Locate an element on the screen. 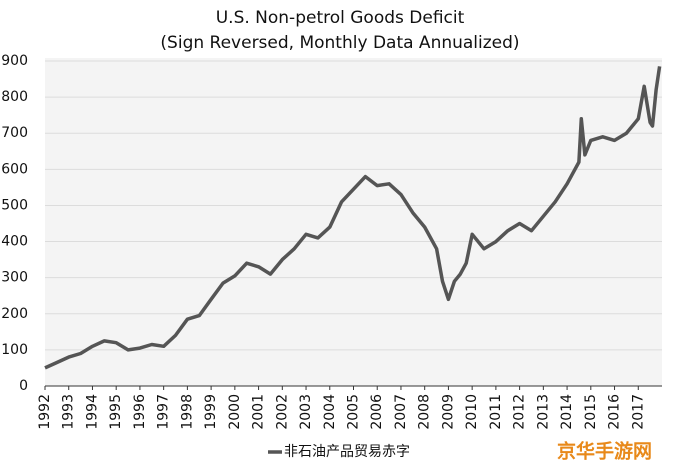 The width and height of the screenshot is (680, 472). chart-title: U.S. Non-petrol Goods Deficit is located at coordinates (340, 18).